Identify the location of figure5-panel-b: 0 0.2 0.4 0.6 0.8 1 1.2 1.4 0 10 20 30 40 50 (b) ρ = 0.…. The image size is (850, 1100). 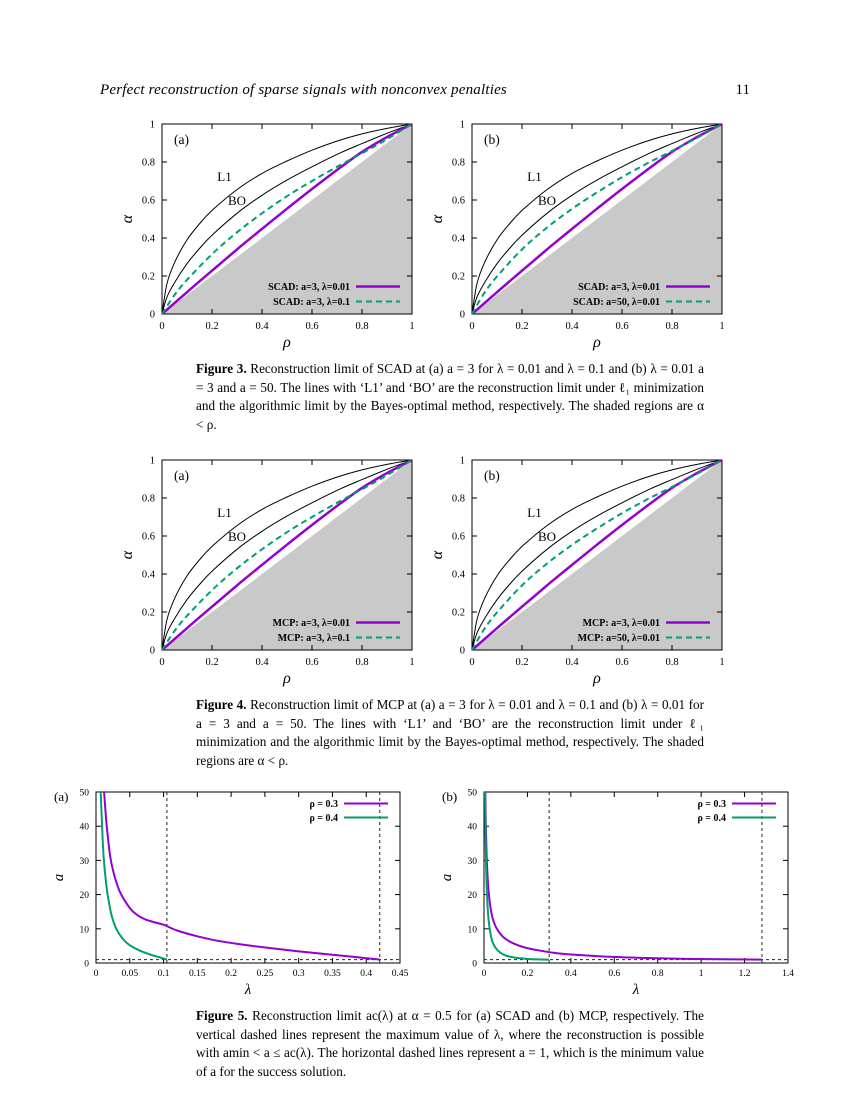
(619, 891).